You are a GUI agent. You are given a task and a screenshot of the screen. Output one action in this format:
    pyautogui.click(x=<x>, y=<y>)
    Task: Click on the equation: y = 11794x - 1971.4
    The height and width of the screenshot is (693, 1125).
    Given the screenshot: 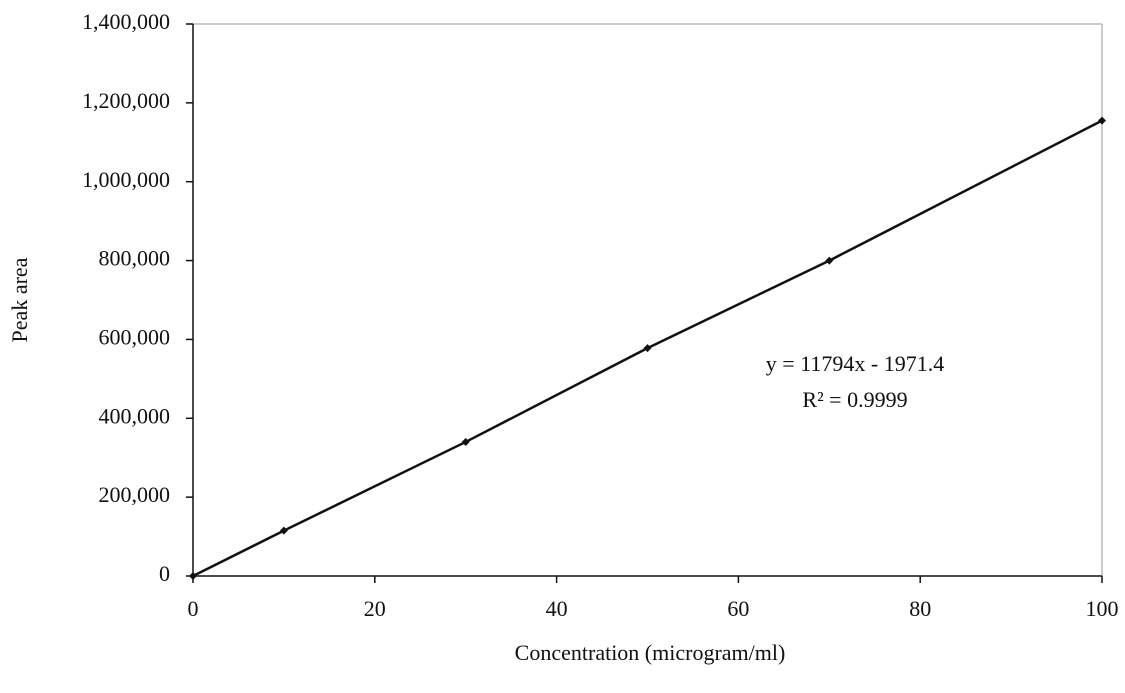 What is the action you would take?
    pyautogui.click(x=855, y=363)
    